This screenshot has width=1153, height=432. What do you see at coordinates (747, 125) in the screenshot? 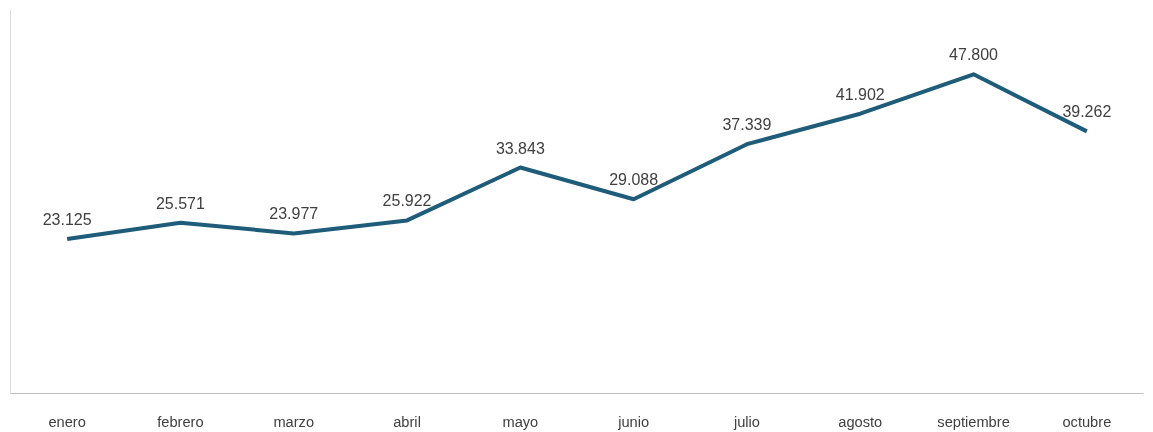
I see `data-label: 37.339` at bounding box center [747, 125].